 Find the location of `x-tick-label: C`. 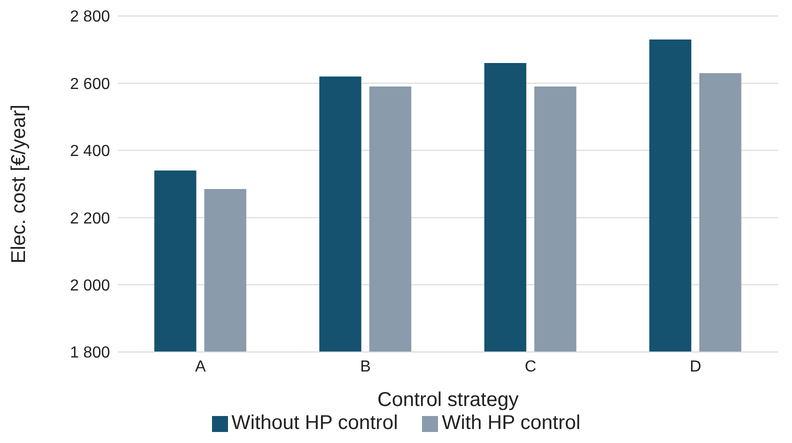

x-tick-label: C is located at coordinates (530, 367).